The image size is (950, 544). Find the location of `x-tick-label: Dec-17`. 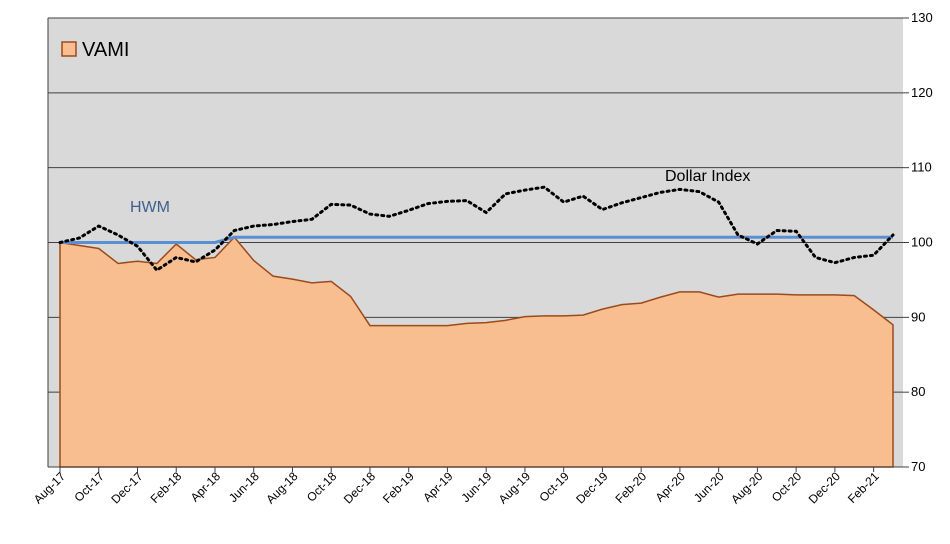

x-tick-label: Dec-17 is located at coordinates (126, 487).